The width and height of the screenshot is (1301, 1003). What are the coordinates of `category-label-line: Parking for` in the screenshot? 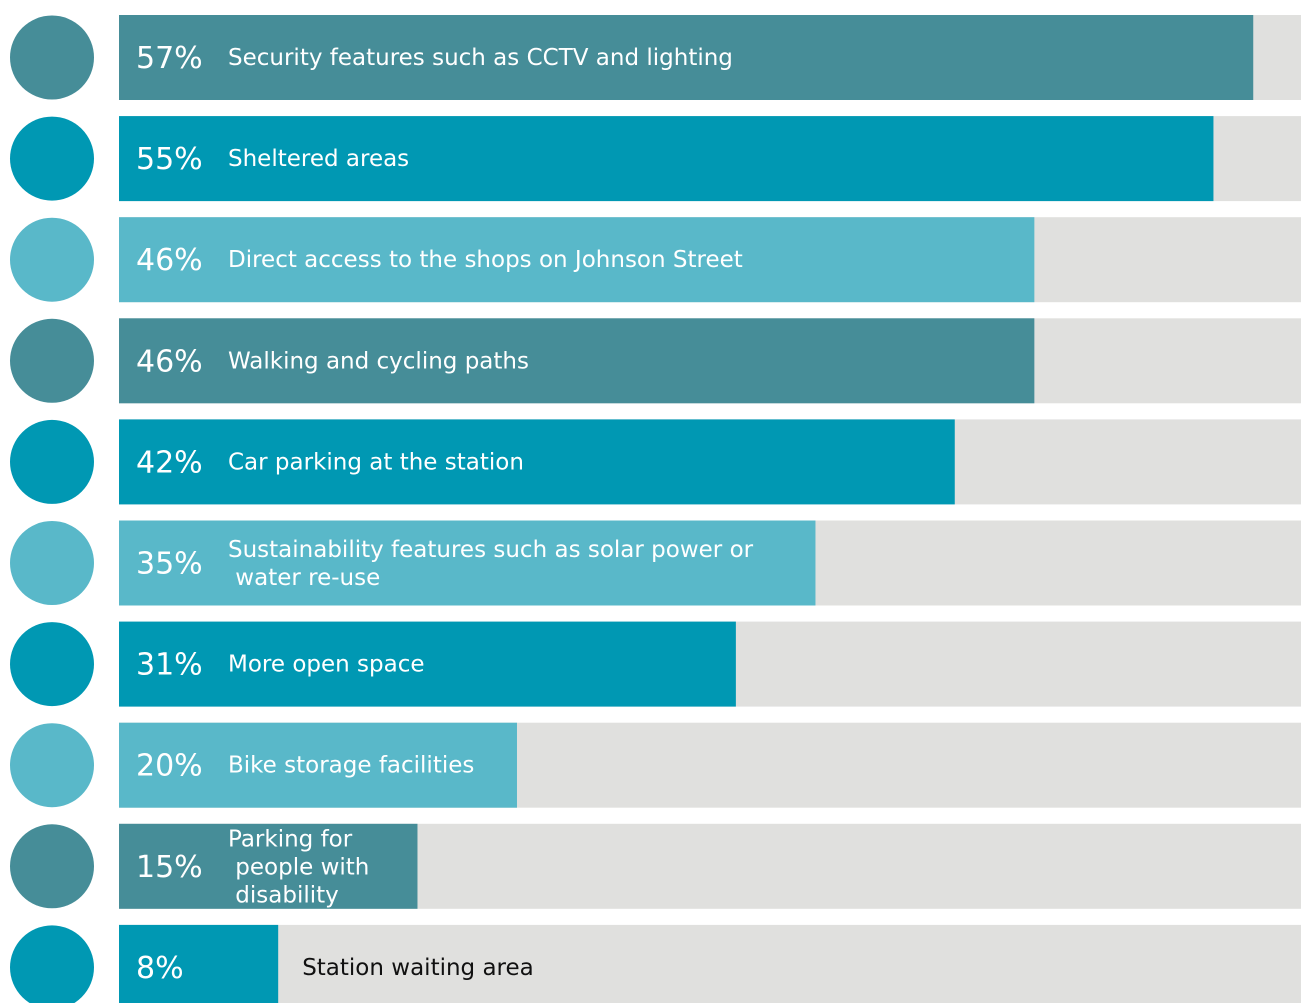 It's located at (290, 839).